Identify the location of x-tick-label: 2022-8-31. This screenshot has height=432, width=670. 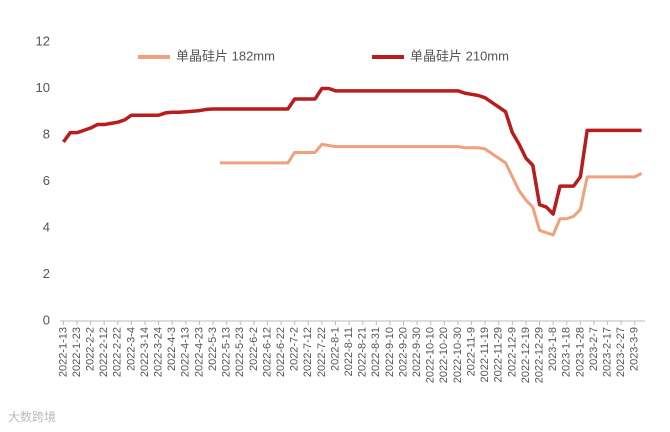
(376, 352).